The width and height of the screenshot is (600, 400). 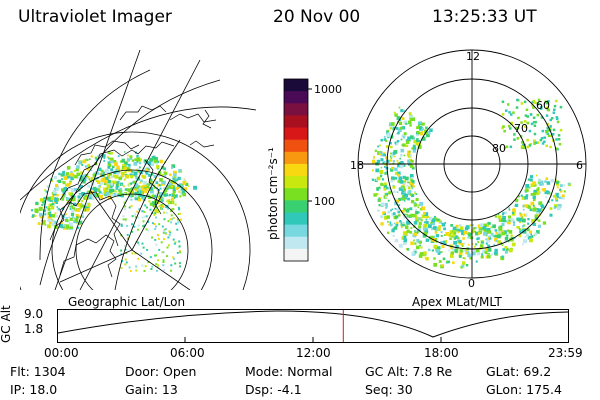 What do you see at coordinates (296, 170) in the screenshot?
I see `colorbar-frame` at bounding box center [296, 170].